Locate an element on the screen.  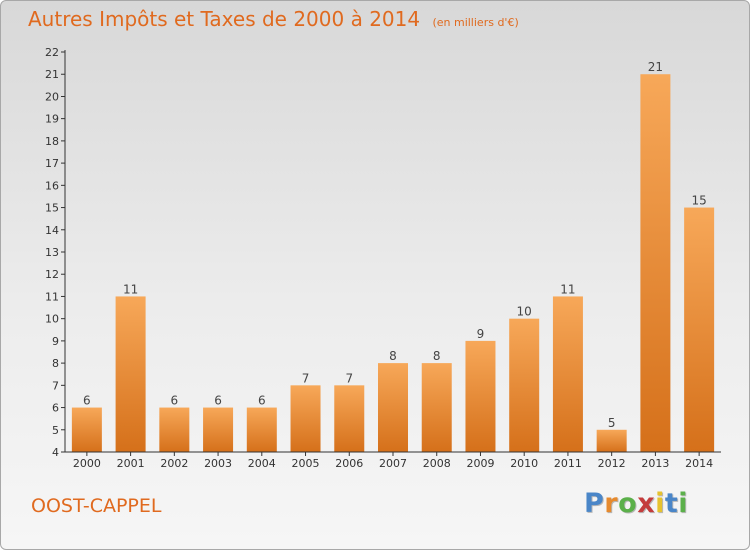
y-tick-label: 22 is located at coordinates (52, 52).